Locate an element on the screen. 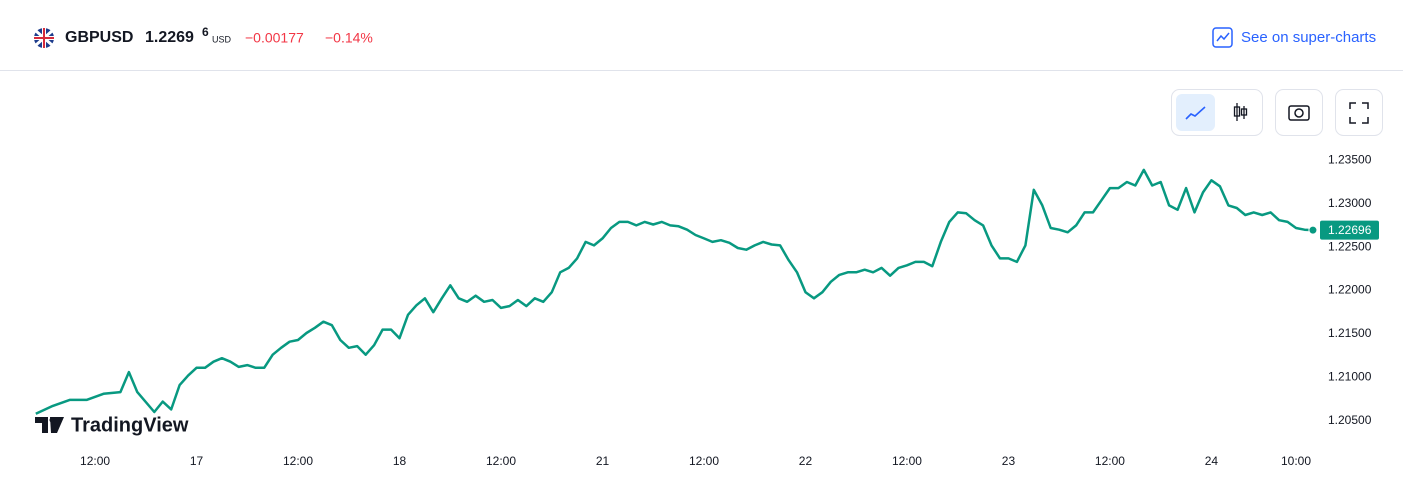  x-tick-label: 24 is located at coordinates (1212, 461).